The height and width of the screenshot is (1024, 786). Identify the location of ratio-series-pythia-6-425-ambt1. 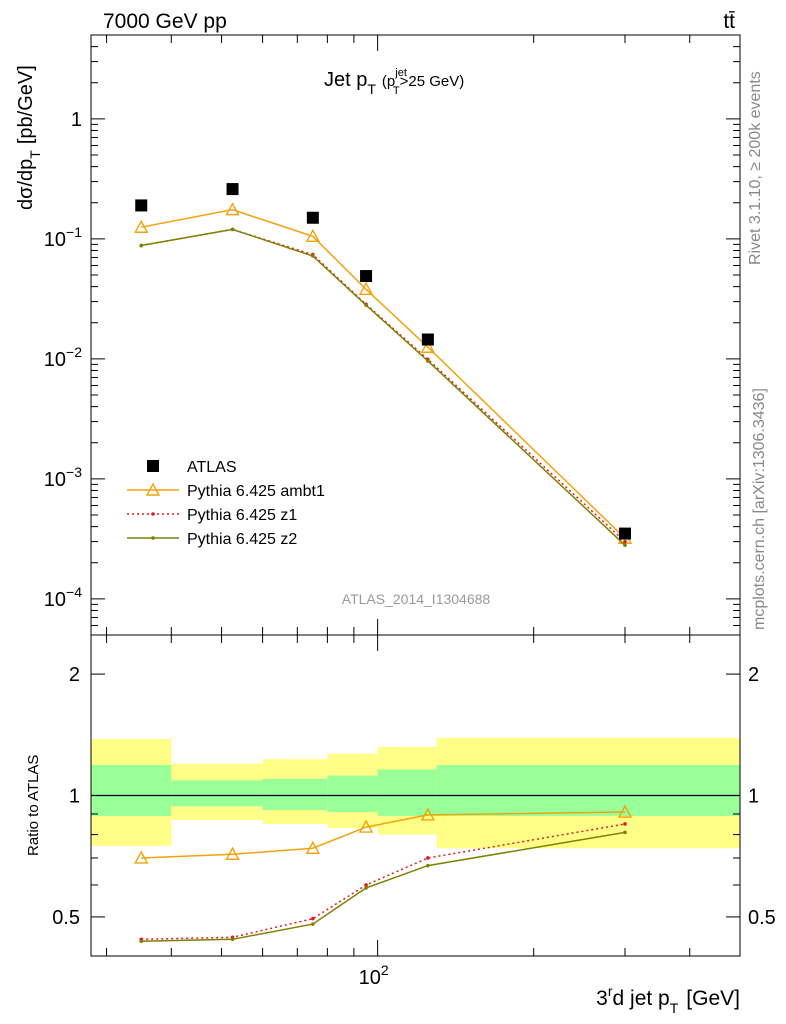
(383, 834).